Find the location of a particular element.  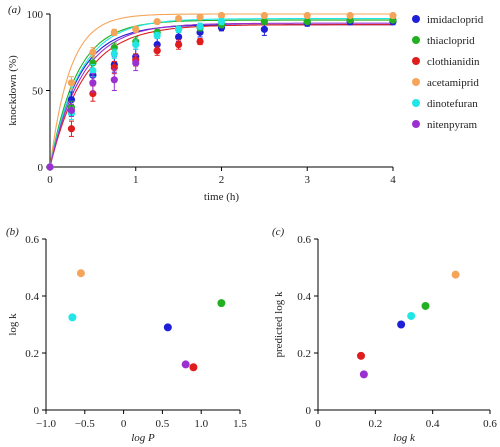

x-tick-label: 0.5 is located at coordinates (163, 424).